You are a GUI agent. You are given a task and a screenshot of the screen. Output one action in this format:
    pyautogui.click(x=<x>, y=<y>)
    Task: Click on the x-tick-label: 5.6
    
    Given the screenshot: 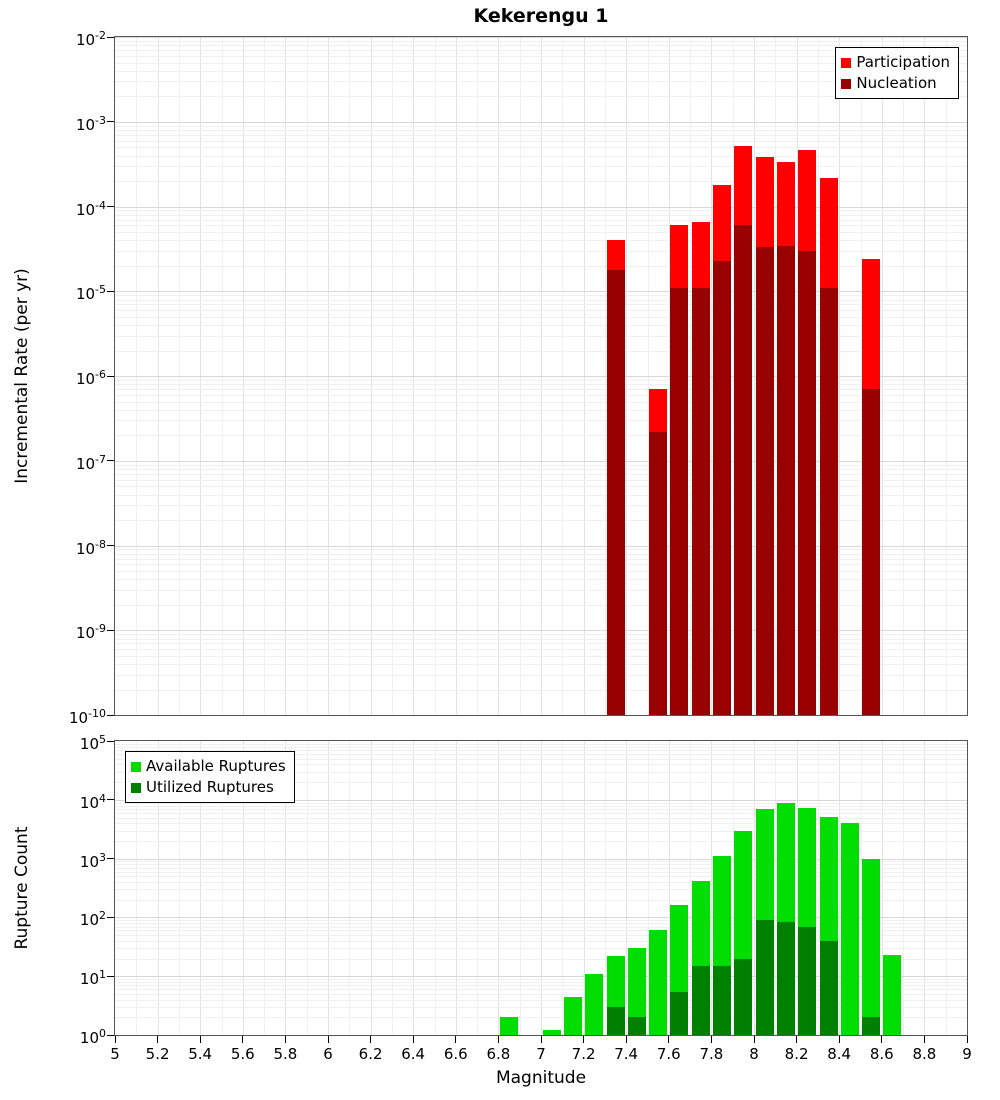 What is the action you would take?
    pyautogui.click(x=242, y=1054)
    